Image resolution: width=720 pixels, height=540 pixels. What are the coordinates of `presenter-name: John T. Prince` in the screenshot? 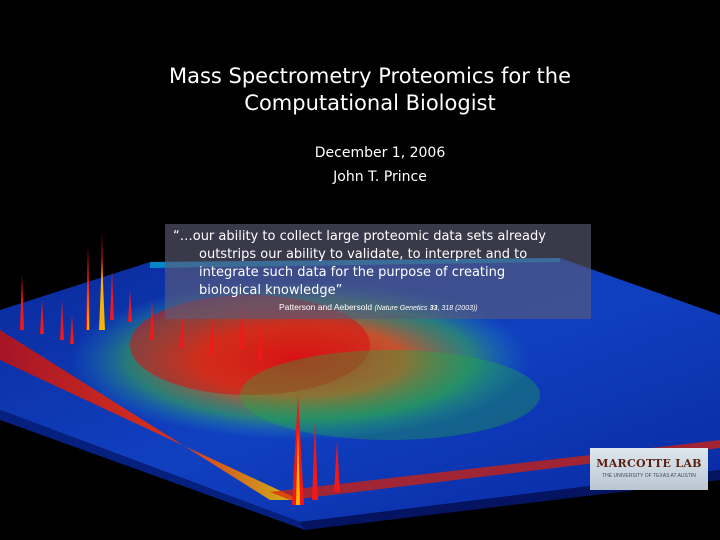 It's located at (380, 177).